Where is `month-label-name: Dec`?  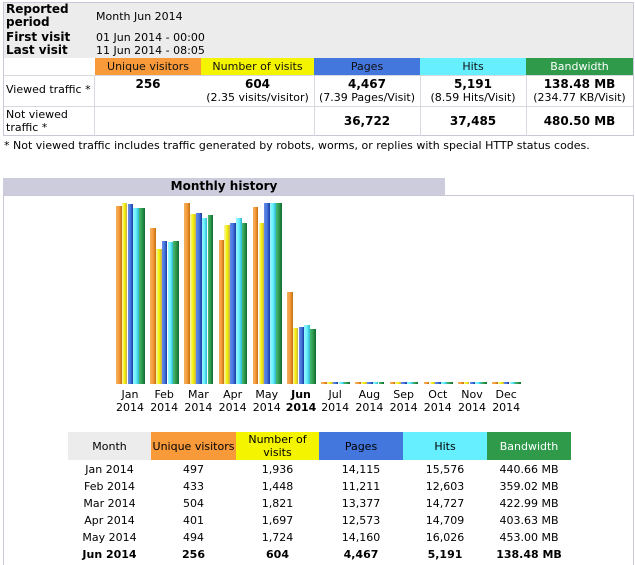
month-label-name: Dec is located at coordinates (506, 394).